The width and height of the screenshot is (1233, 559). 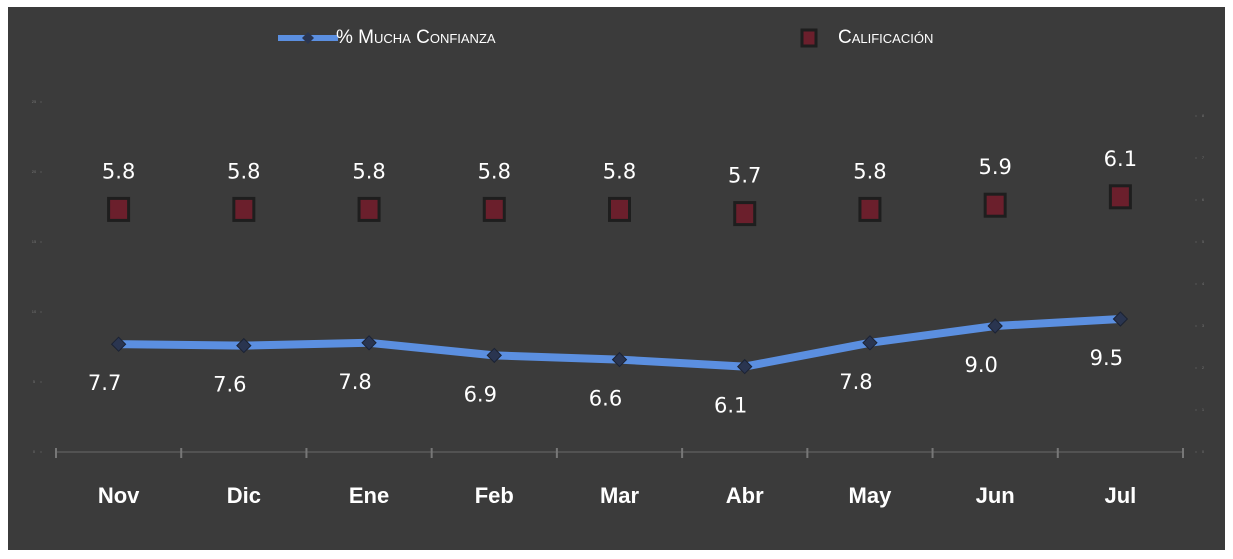 What do you see at coordinates (244, 495) in the screenshot?
I see `x-tick-label: Dic` at bounding box center [244, 495].